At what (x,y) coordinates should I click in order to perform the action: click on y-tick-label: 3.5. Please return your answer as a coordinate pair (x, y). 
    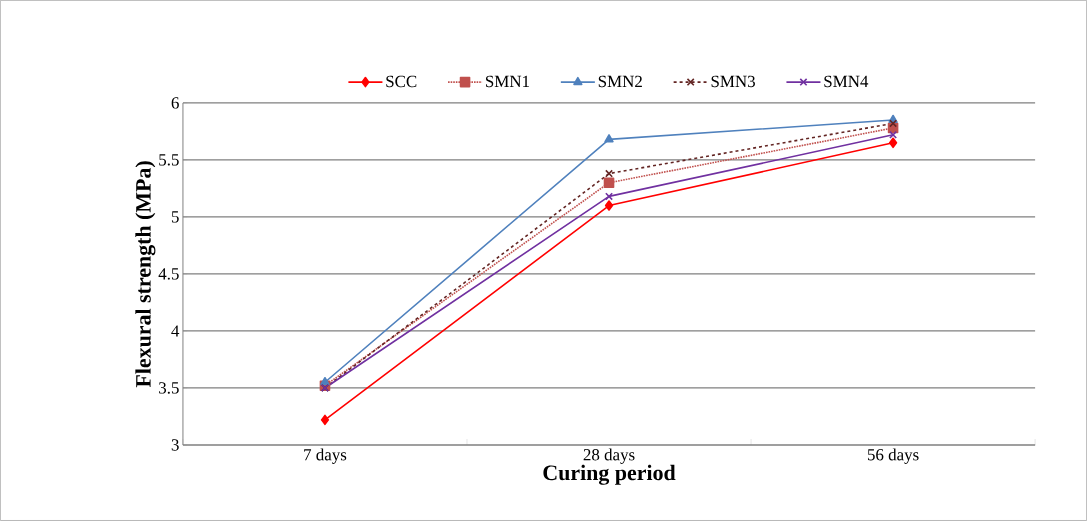
    Looking at the image, I should click on (169, 388).